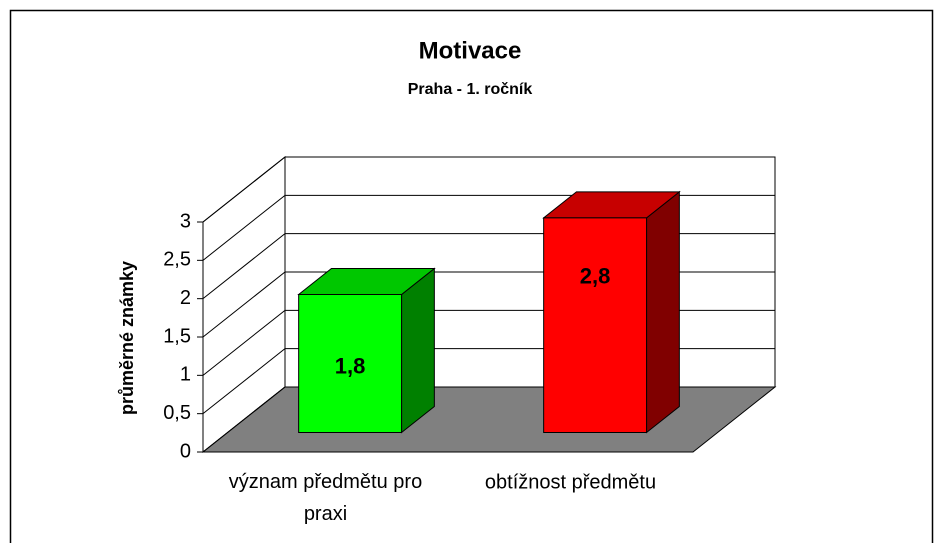 Image resolution: width=943 pixels, height=543 pixels. Describe the element at coordinates (185, 375) in the screenshot. I see `y-tick-label: 1` at that location.